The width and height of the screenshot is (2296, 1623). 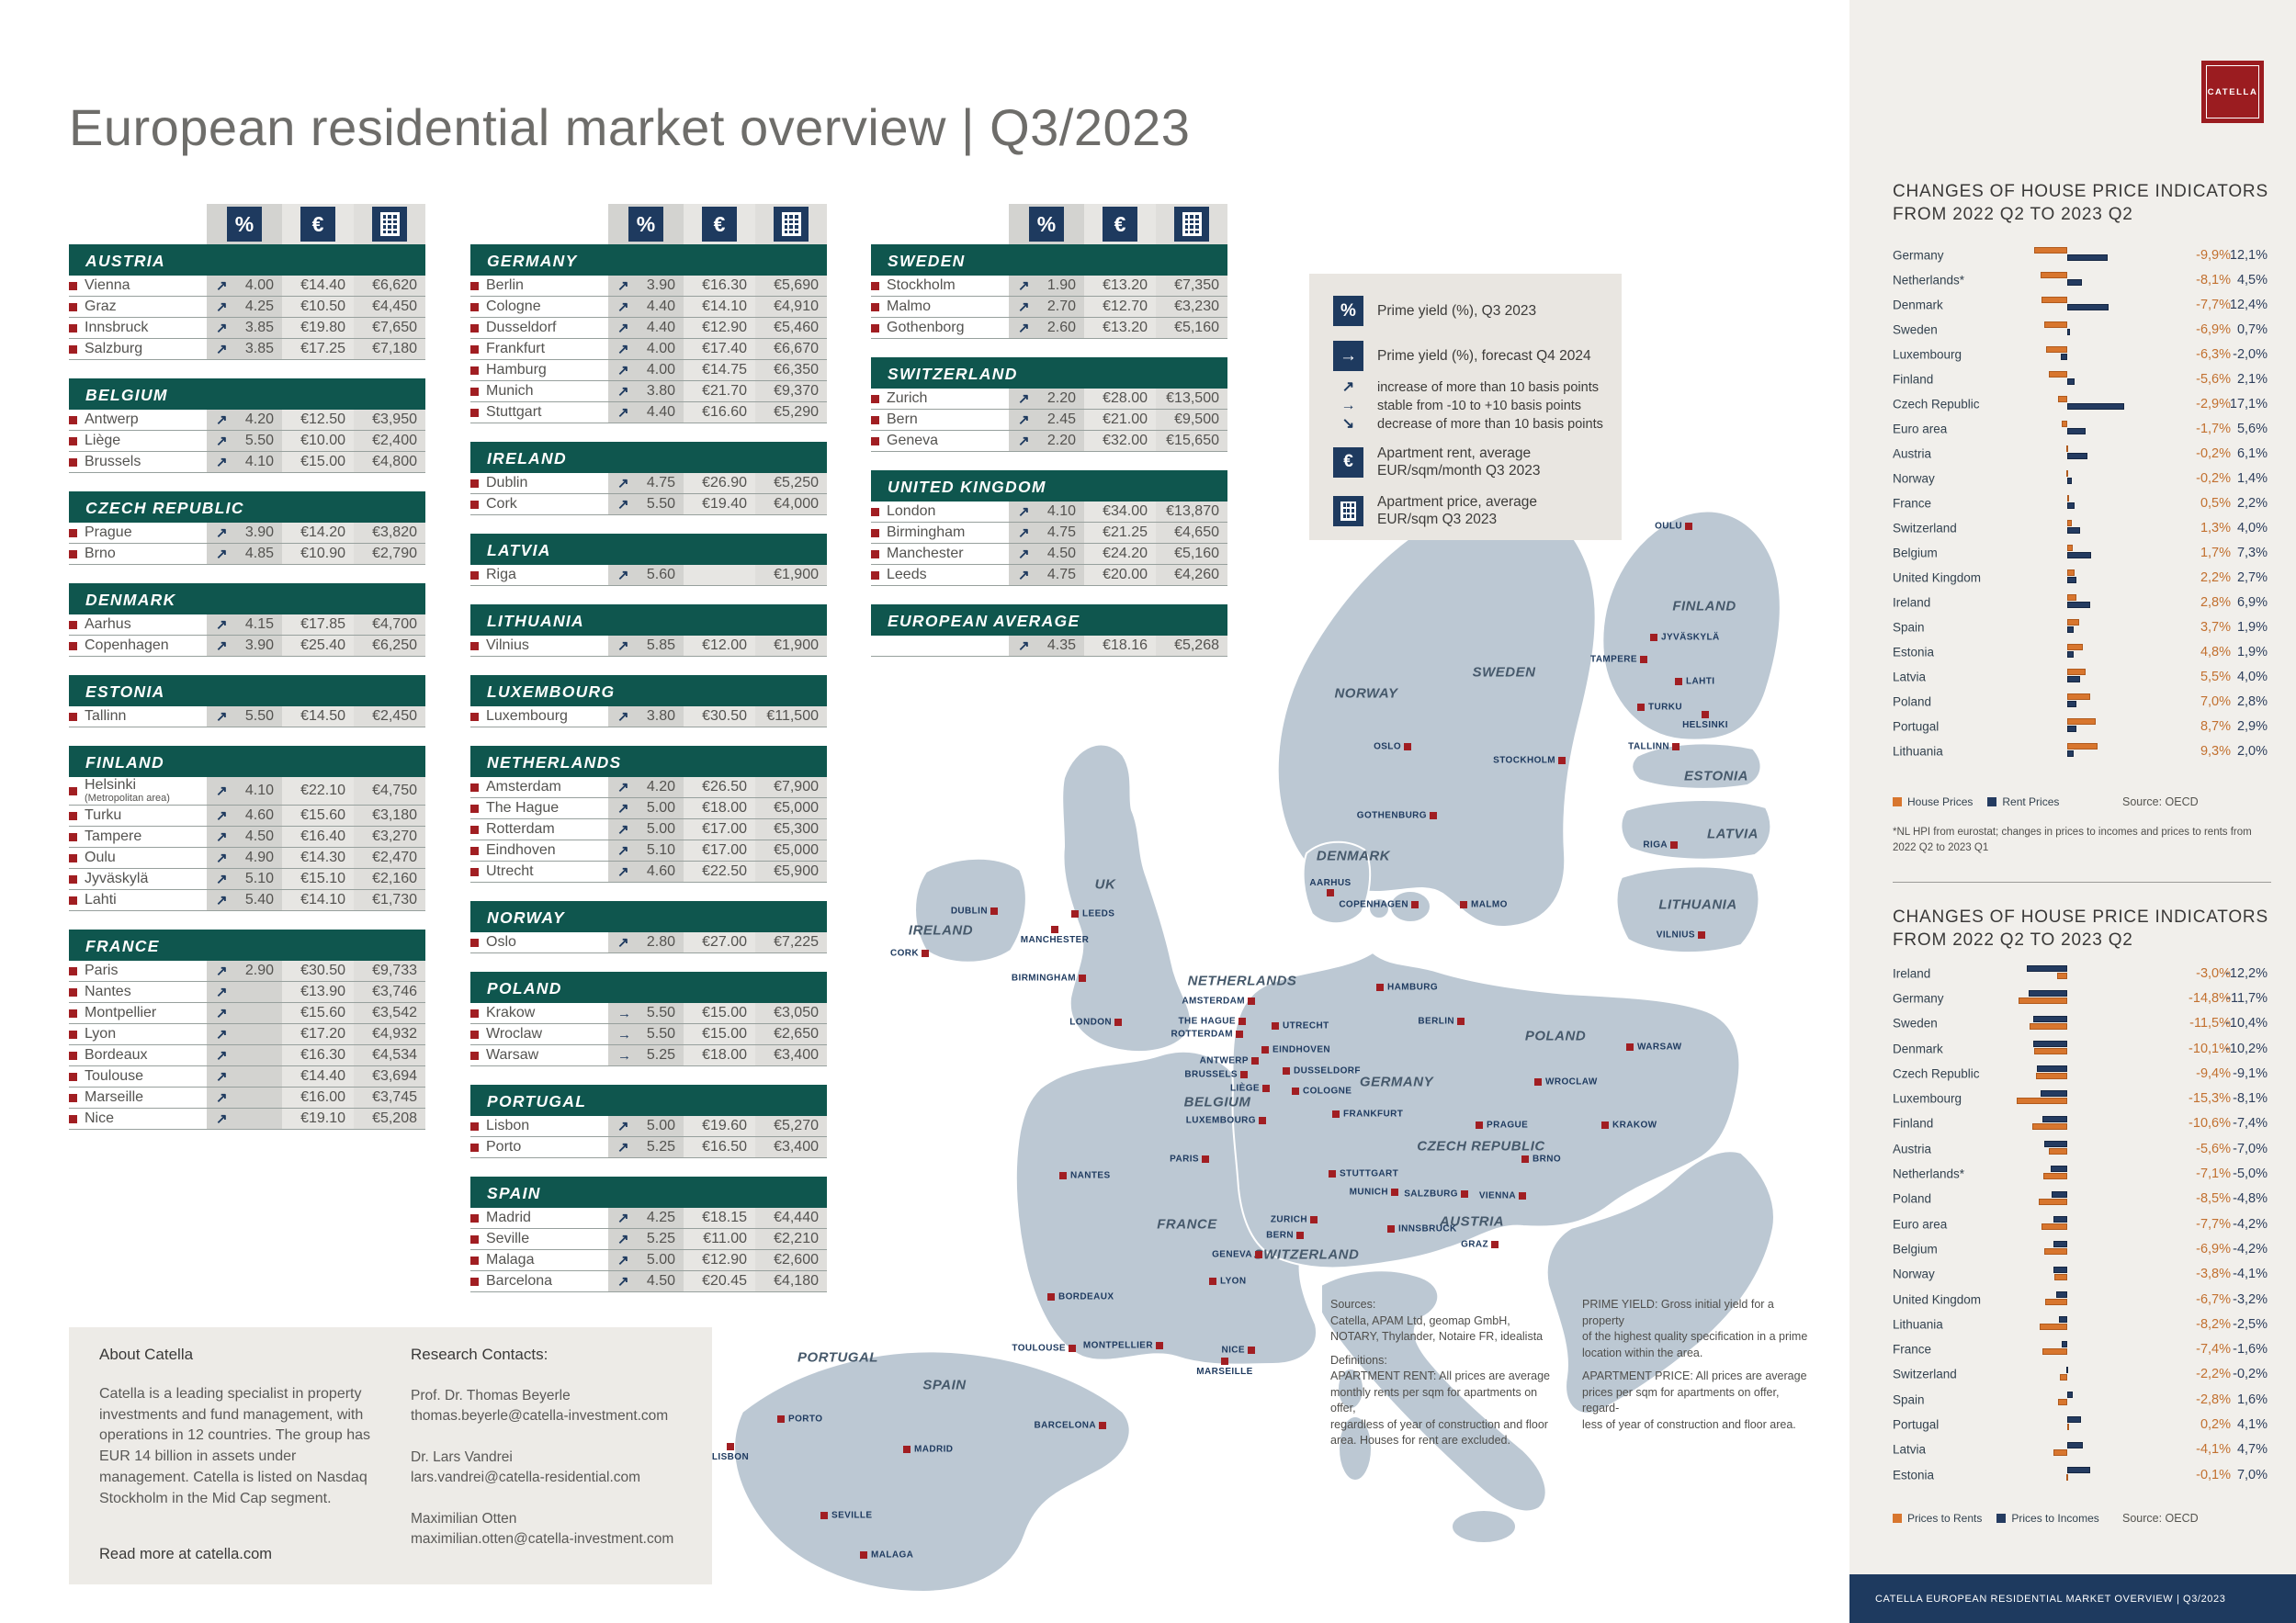 What do you see at coordinates (244, 972) in the screenshot?
I see `yield-cell: ↗ 2.90` at bounding box center [244, 972].